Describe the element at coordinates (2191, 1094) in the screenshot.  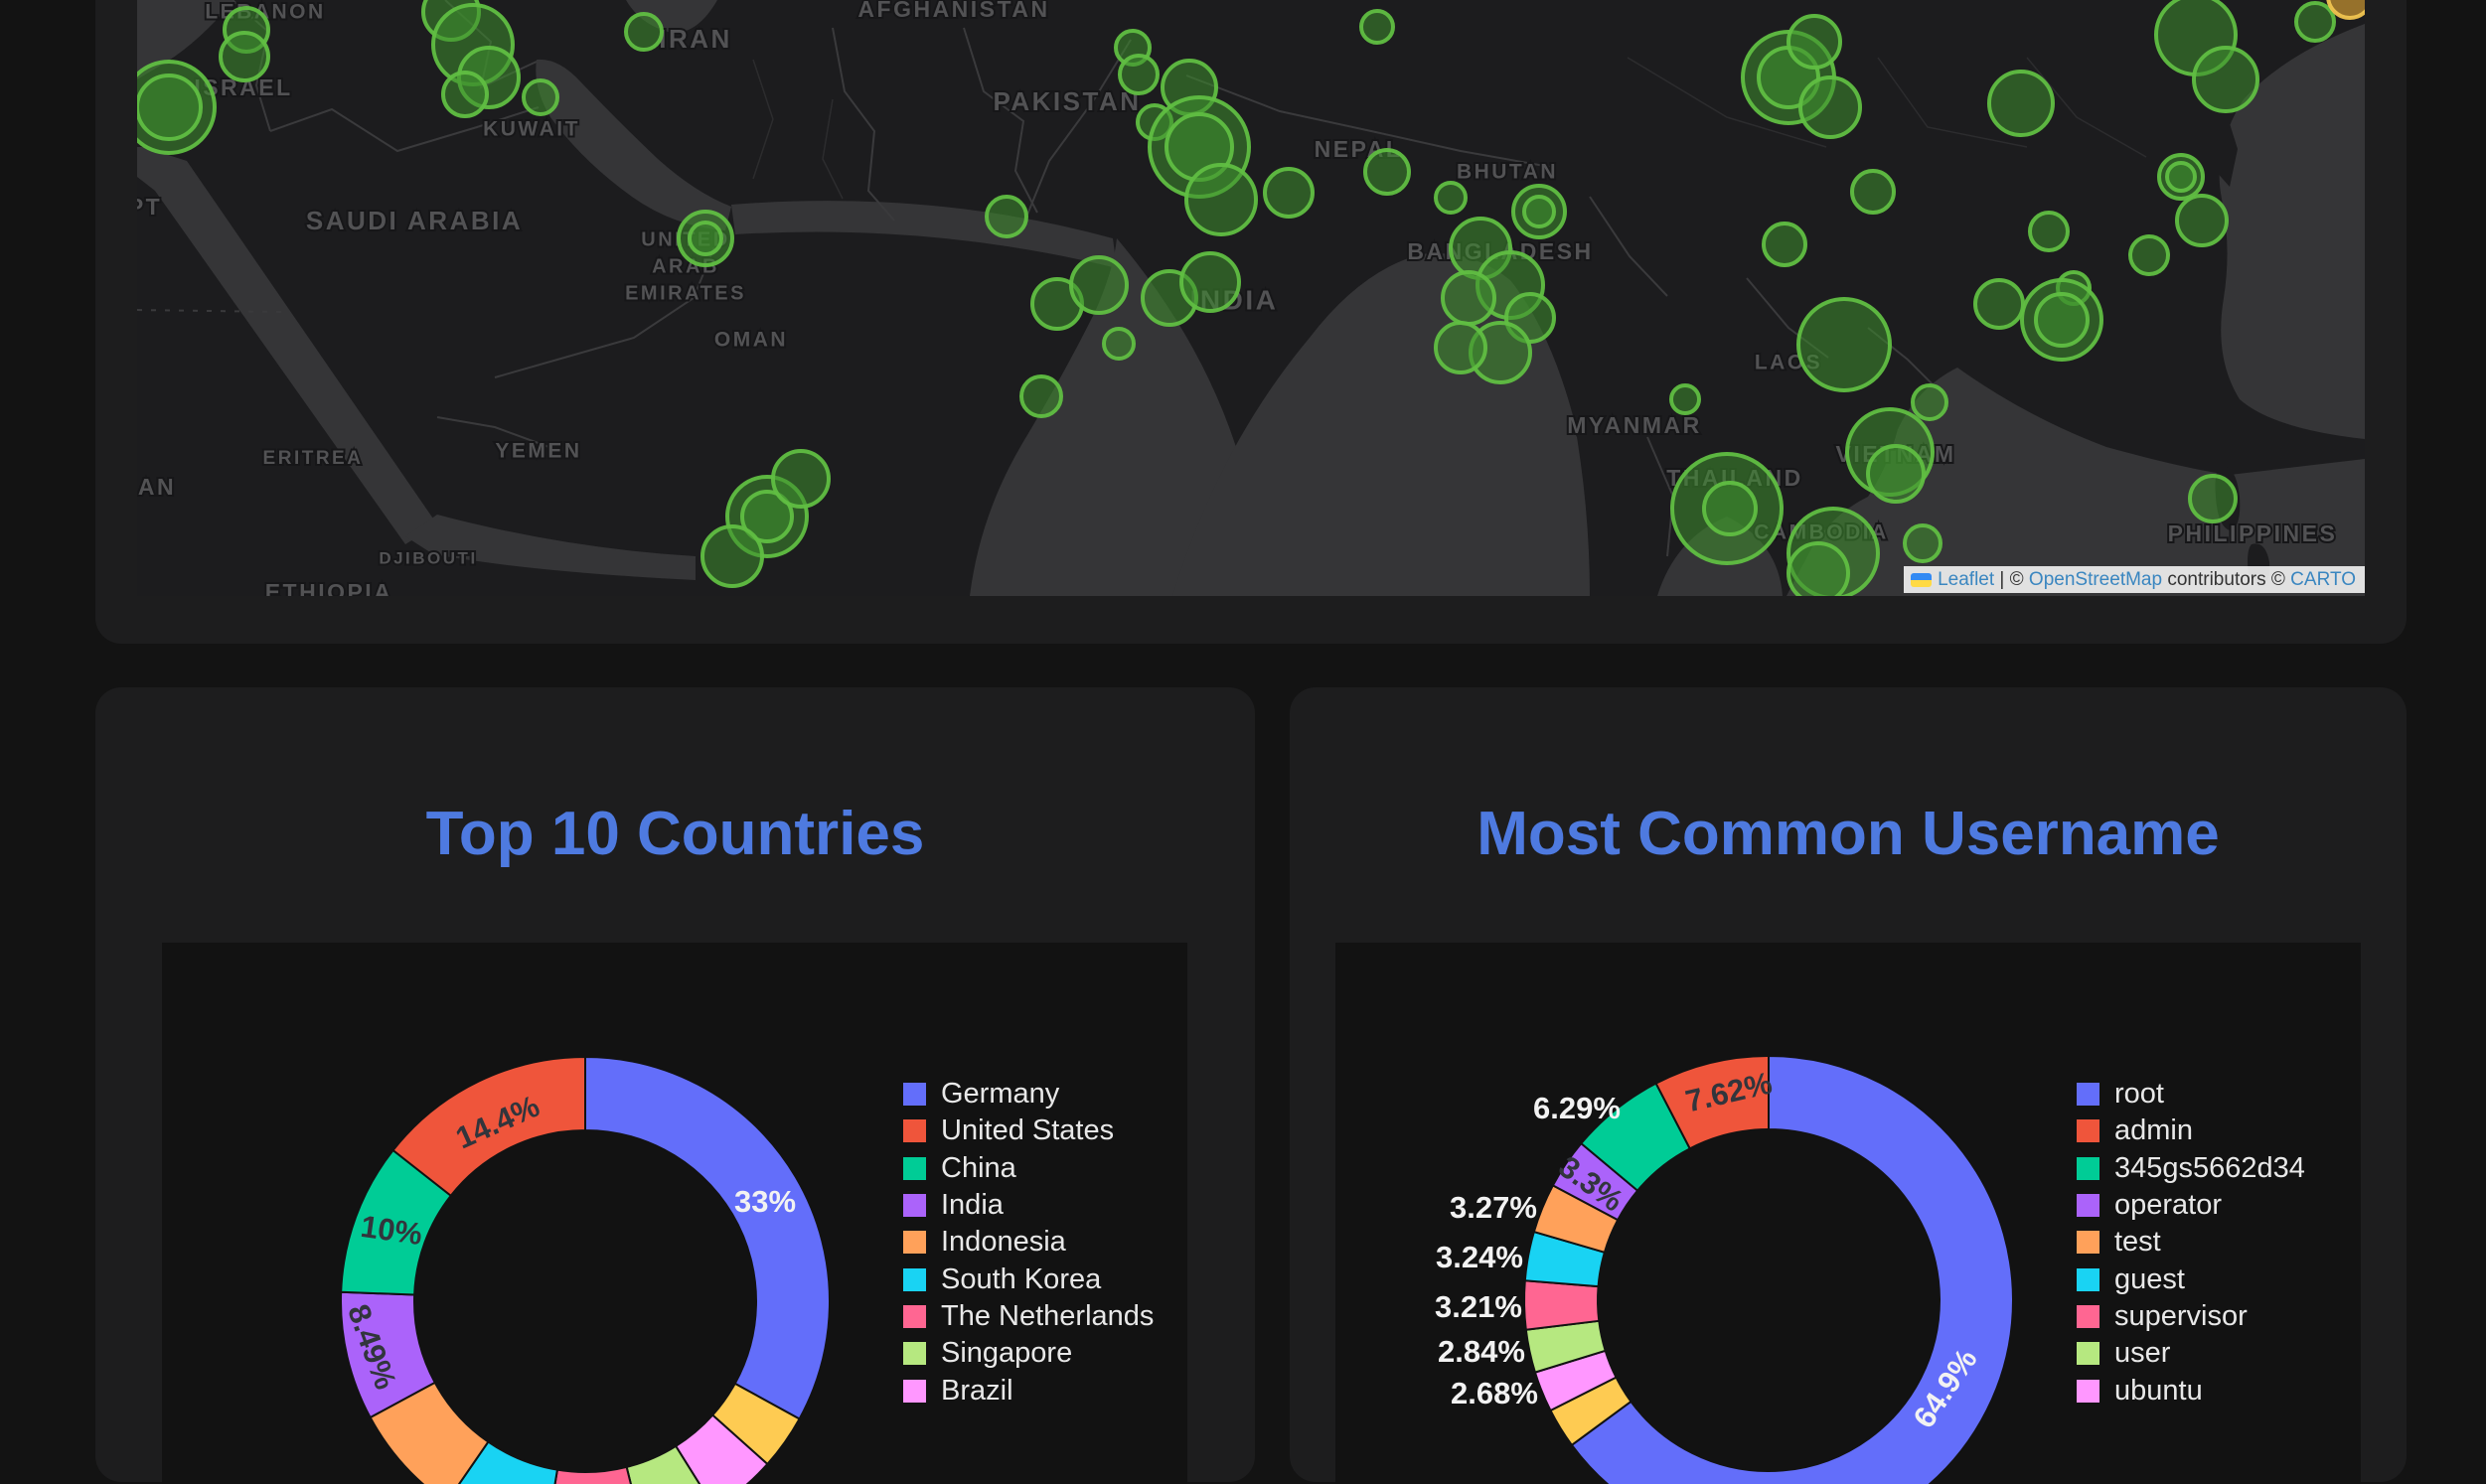
I see `legend-item-root: root` at that location.